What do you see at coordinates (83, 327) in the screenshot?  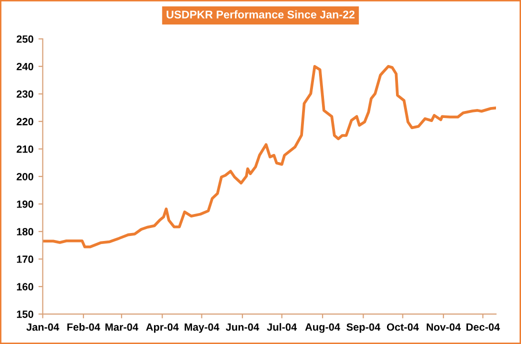 I see `x-tick-label: Feb-04` at bounding box center [83, 327].